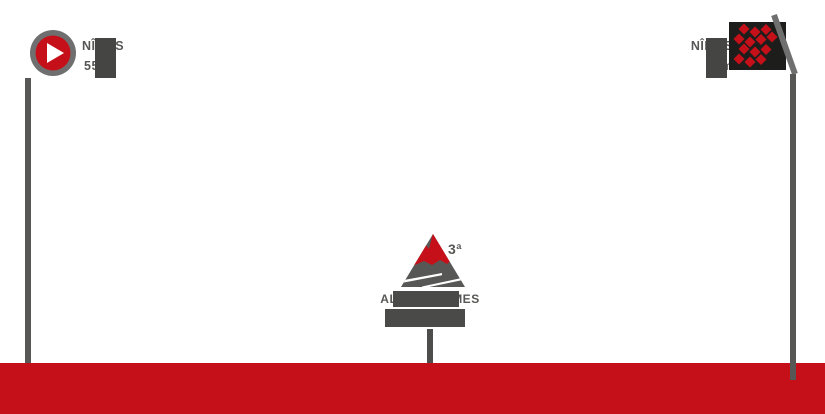  I want to click on km-axis-bar: KM 0 7,3 KM 13,7, so click(412, 388).